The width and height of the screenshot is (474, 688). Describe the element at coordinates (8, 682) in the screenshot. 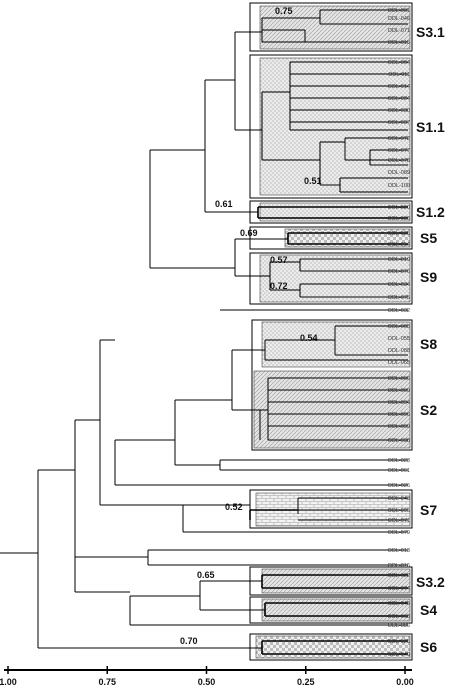

I see `axis-tick-label: 1.00` at that location.